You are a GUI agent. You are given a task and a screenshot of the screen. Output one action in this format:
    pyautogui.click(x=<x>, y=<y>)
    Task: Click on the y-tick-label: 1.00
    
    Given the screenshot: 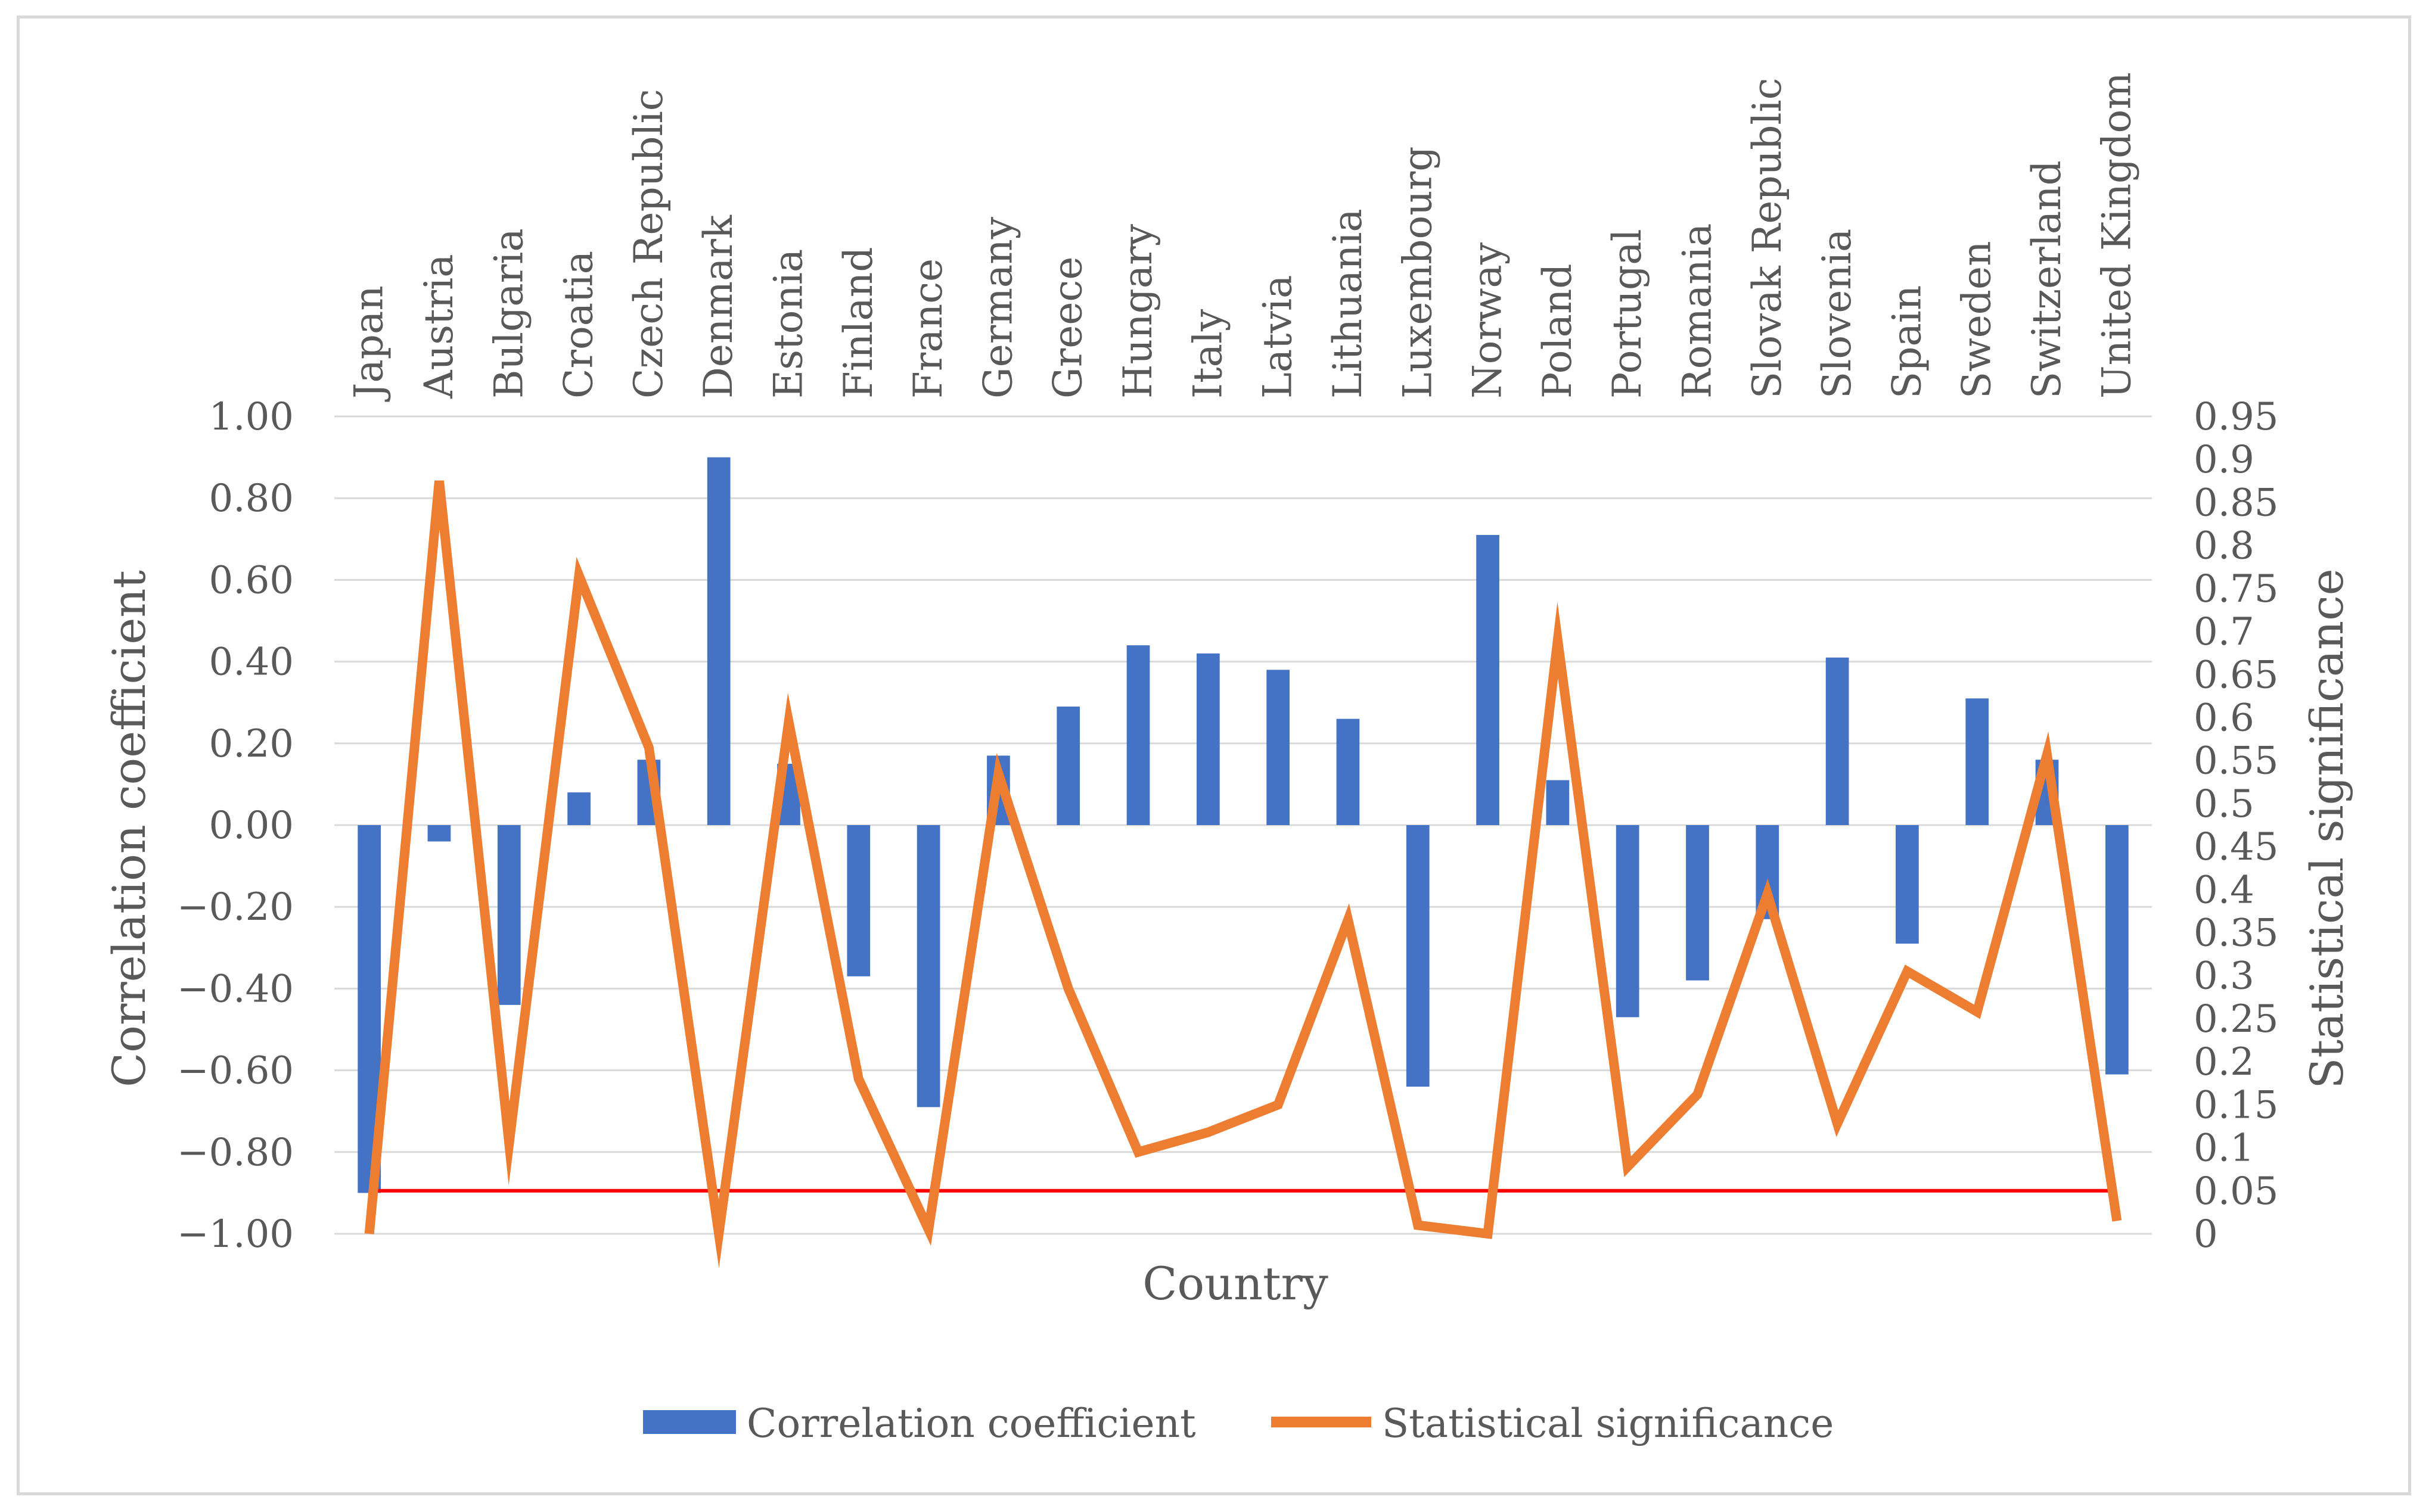 What is the action you would take?
    pyautogui.click(x=251, y=417)
    